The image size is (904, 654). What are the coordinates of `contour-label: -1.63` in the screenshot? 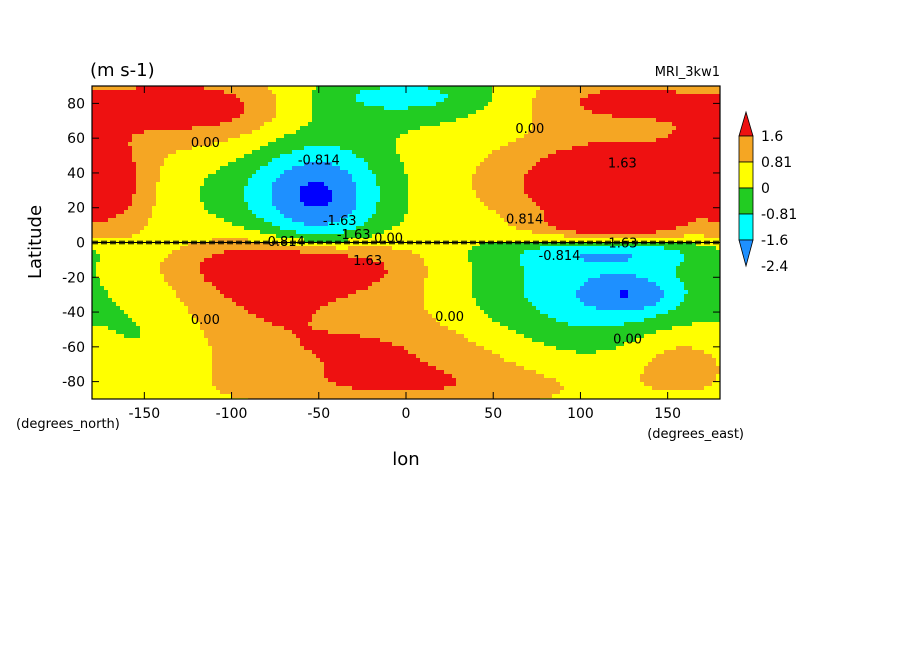 It's located at (340, 221).